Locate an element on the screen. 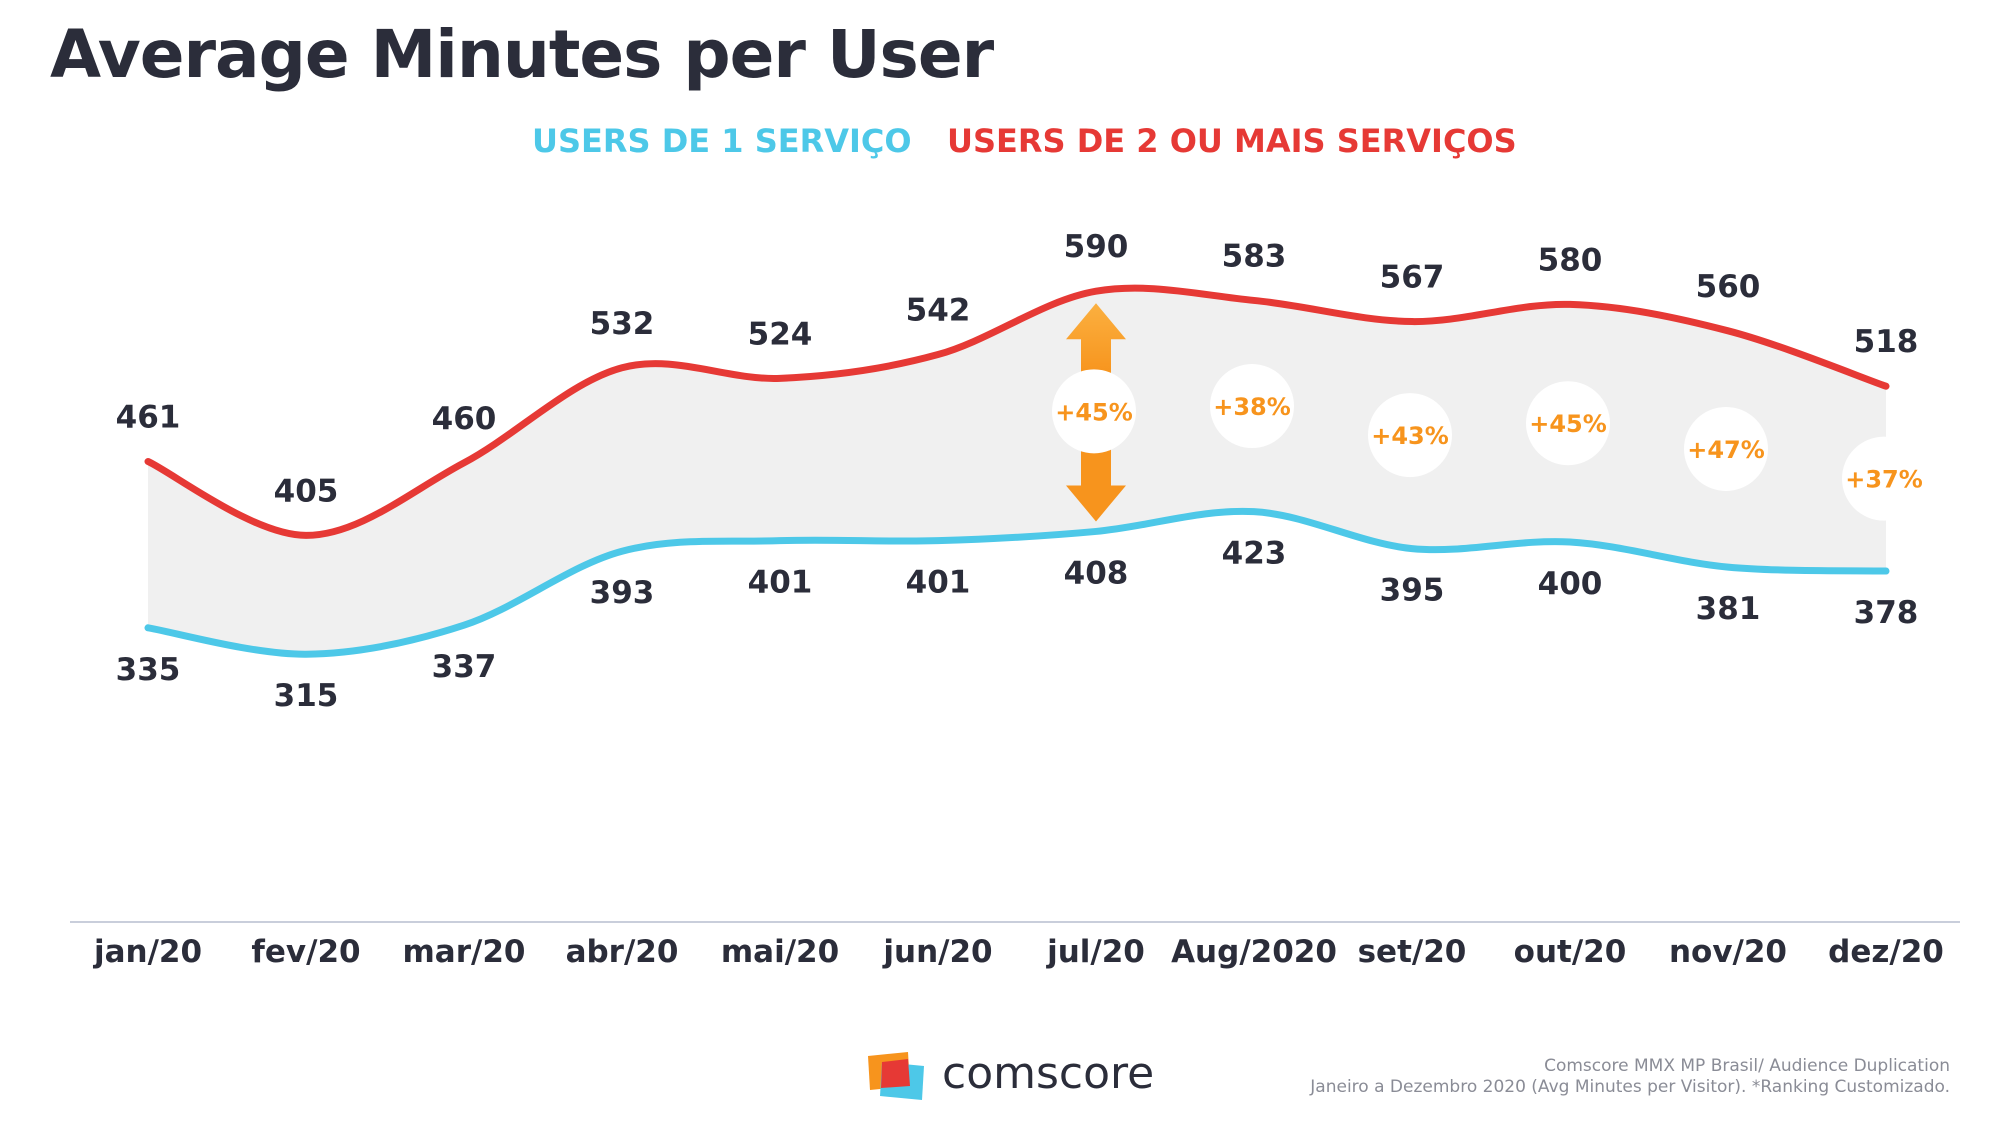  series-1-value-label: 381 is located at coordinates (1728, 609).